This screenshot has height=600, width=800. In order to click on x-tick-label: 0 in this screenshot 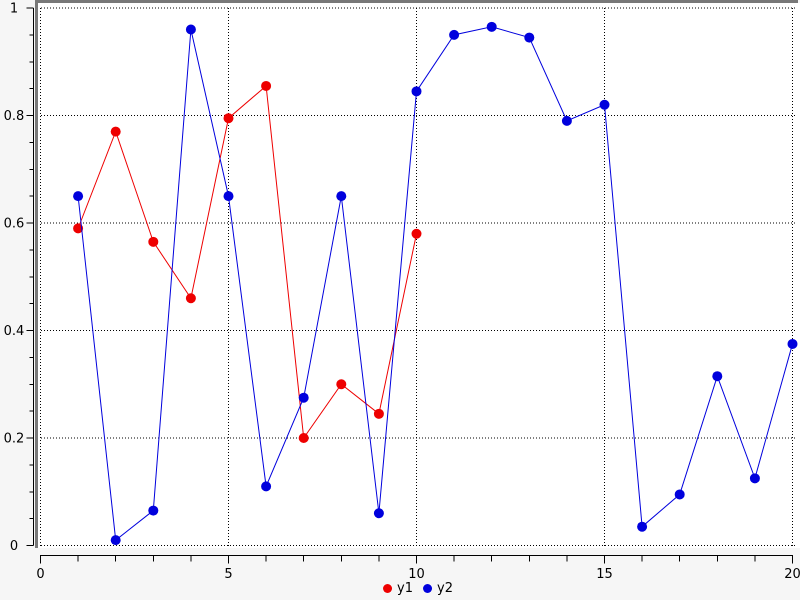, I will do `click(40, 574)`.